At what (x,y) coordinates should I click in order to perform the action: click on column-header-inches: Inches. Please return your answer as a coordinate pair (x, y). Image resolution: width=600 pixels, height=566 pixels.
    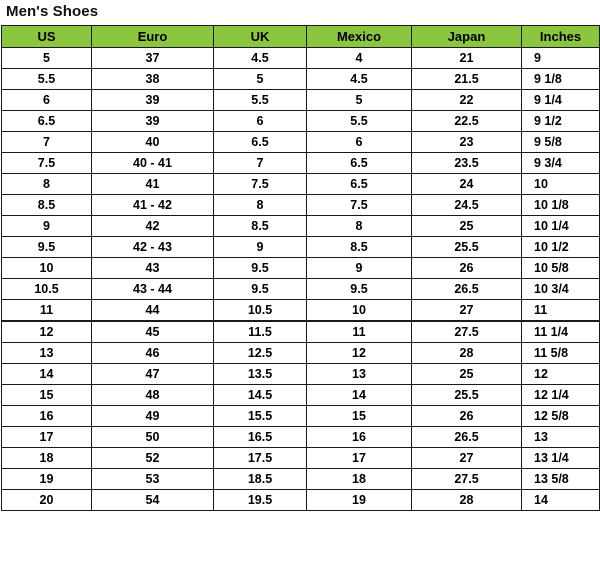
    Looking at the image, I should click on (560, 36).